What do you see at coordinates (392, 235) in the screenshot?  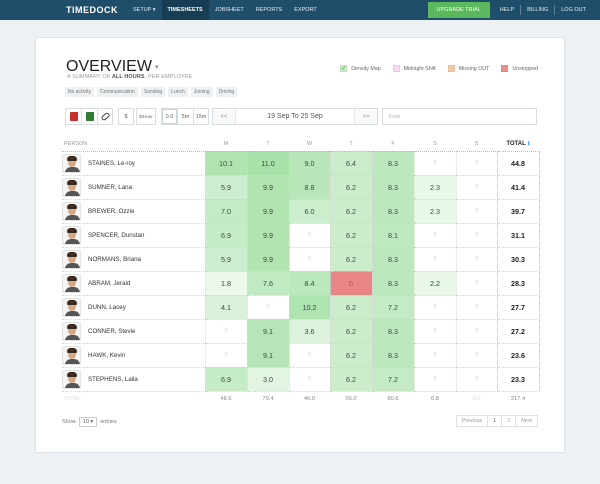 I see `hours-cell: 8.1` at bounding box center [392, 235].